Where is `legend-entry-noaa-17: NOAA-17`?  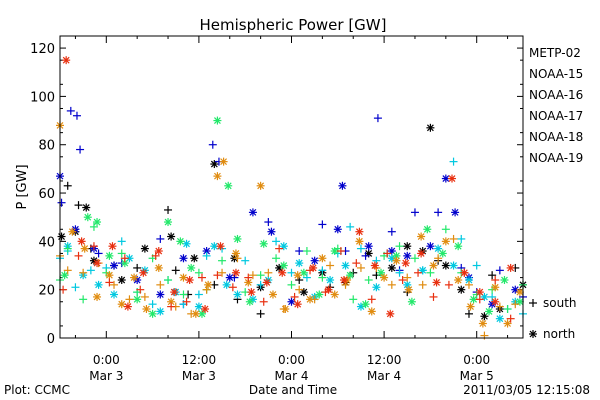
legend-entry-noaa-17: NOAA-17 is located at coordinates (556, 116).